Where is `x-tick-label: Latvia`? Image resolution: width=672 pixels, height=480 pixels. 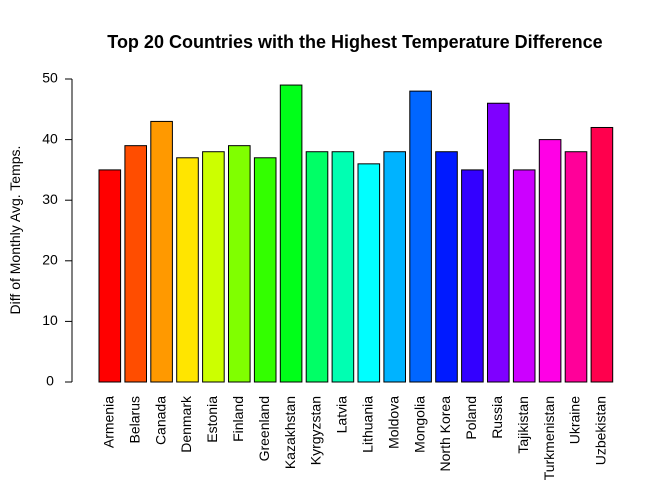
x-tick-label: Latvia is located at coordinates (342, 415).